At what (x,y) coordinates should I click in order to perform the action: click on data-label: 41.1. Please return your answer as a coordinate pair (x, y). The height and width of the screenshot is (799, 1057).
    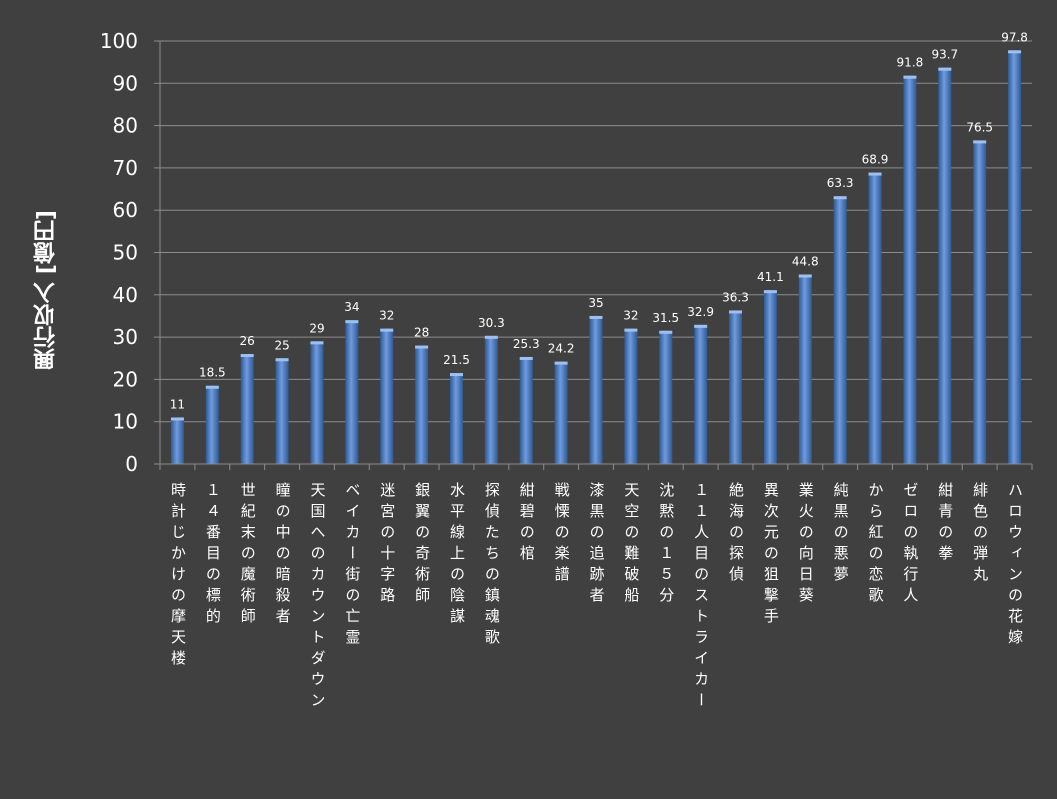
    Looking at the image, I should click on (770, 277).